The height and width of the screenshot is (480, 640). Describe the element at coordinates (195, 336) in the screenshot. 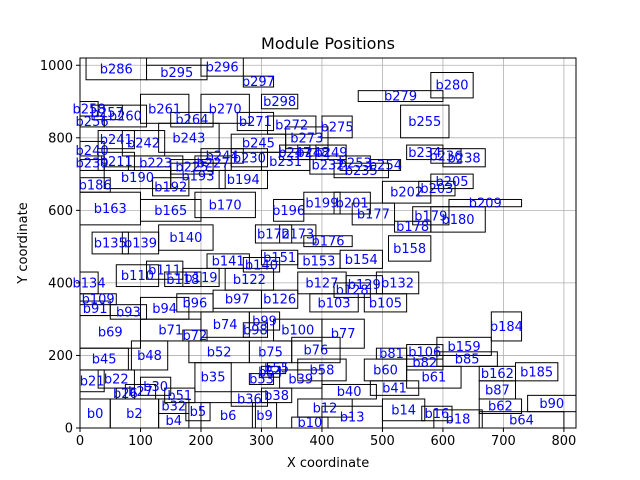

I see `module-label-b72: b72` at that location.